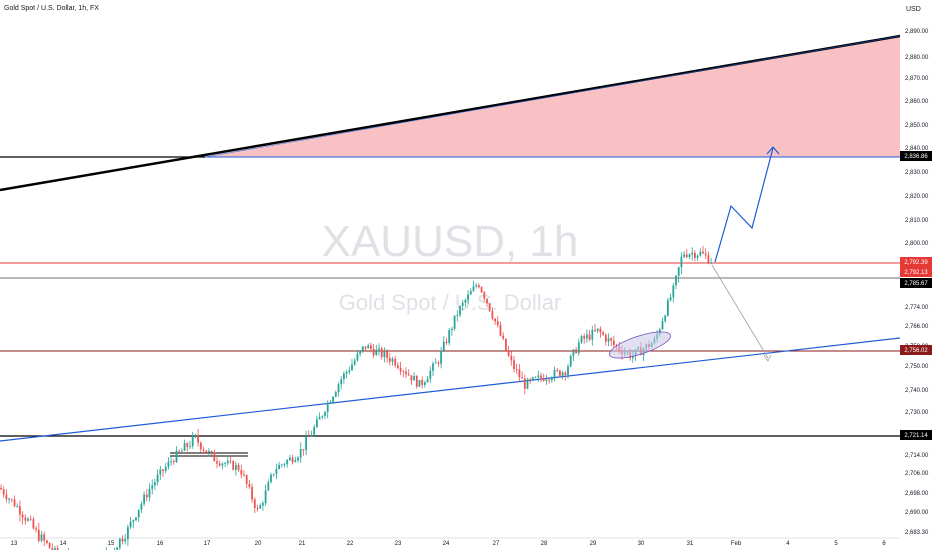  What do you see at coordinates (916, 263) in the screenshot?
I see `price-tag-label: 2,792.39` at bounding box center [916, 263].